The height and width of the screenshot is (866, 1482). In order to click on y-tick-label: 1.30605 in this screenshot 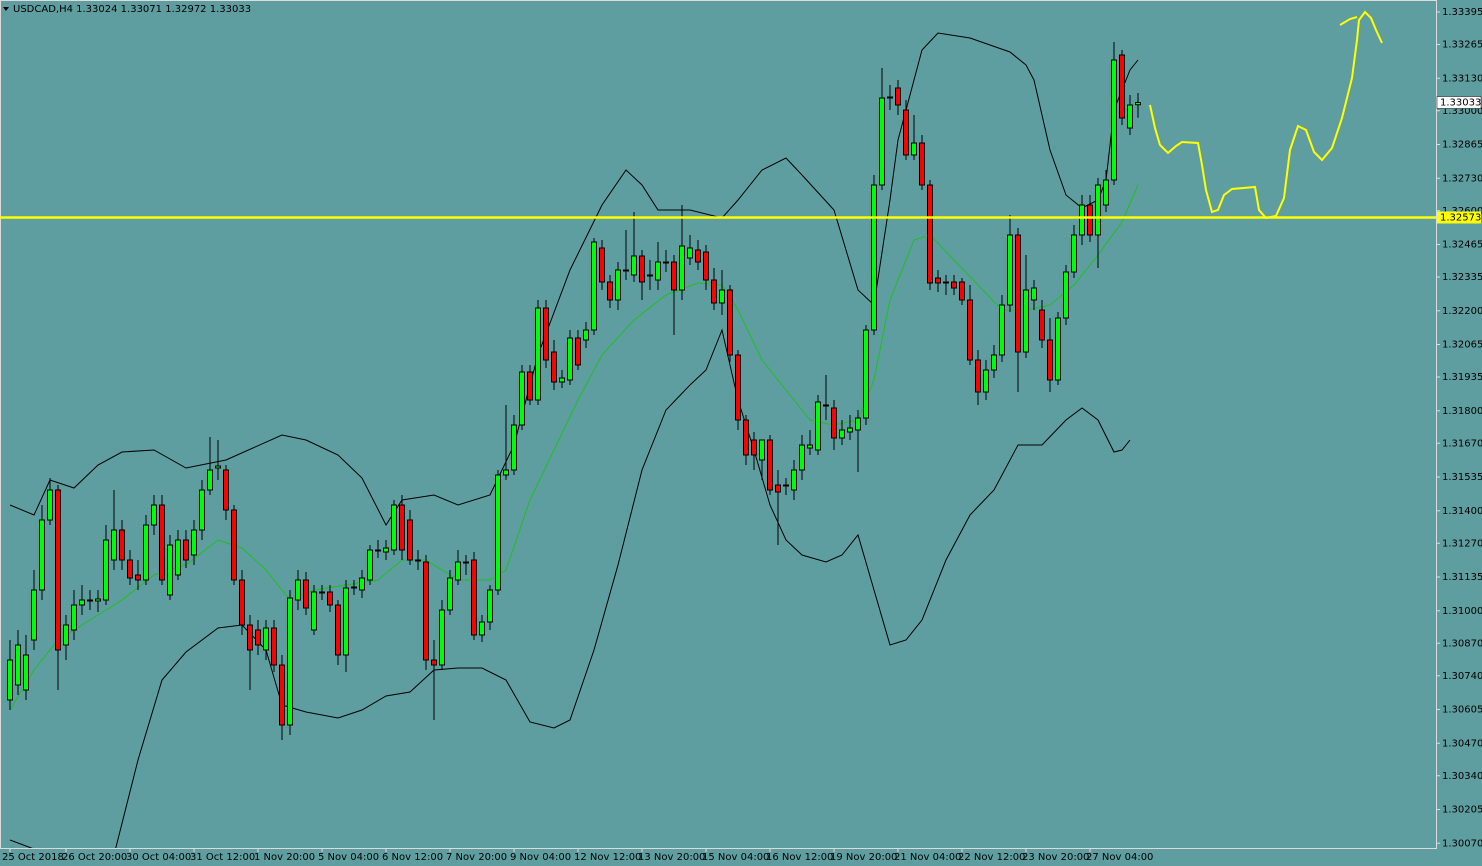, I will do `click(1462, 710)`.